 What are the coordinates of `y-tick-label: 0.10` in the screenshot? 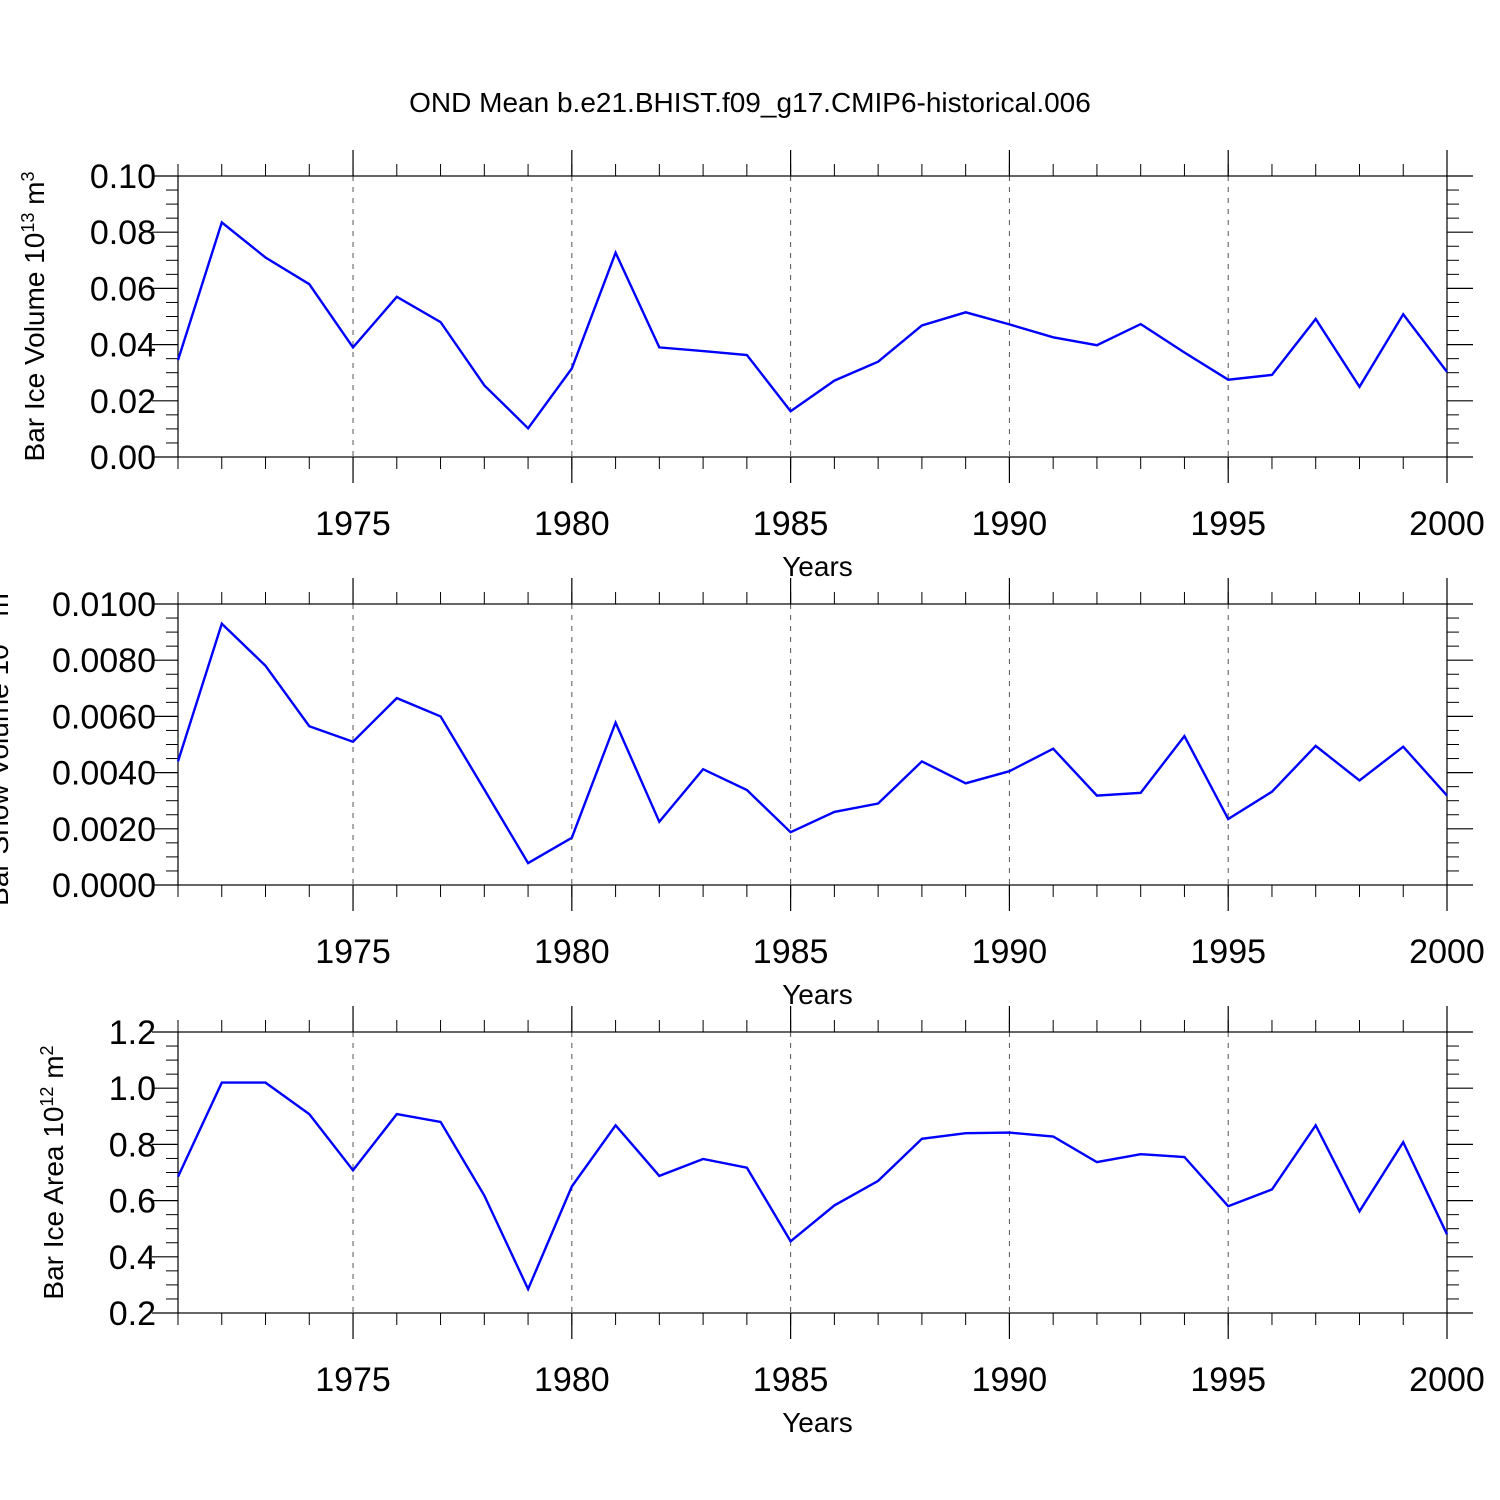 It's located at (123, 177).